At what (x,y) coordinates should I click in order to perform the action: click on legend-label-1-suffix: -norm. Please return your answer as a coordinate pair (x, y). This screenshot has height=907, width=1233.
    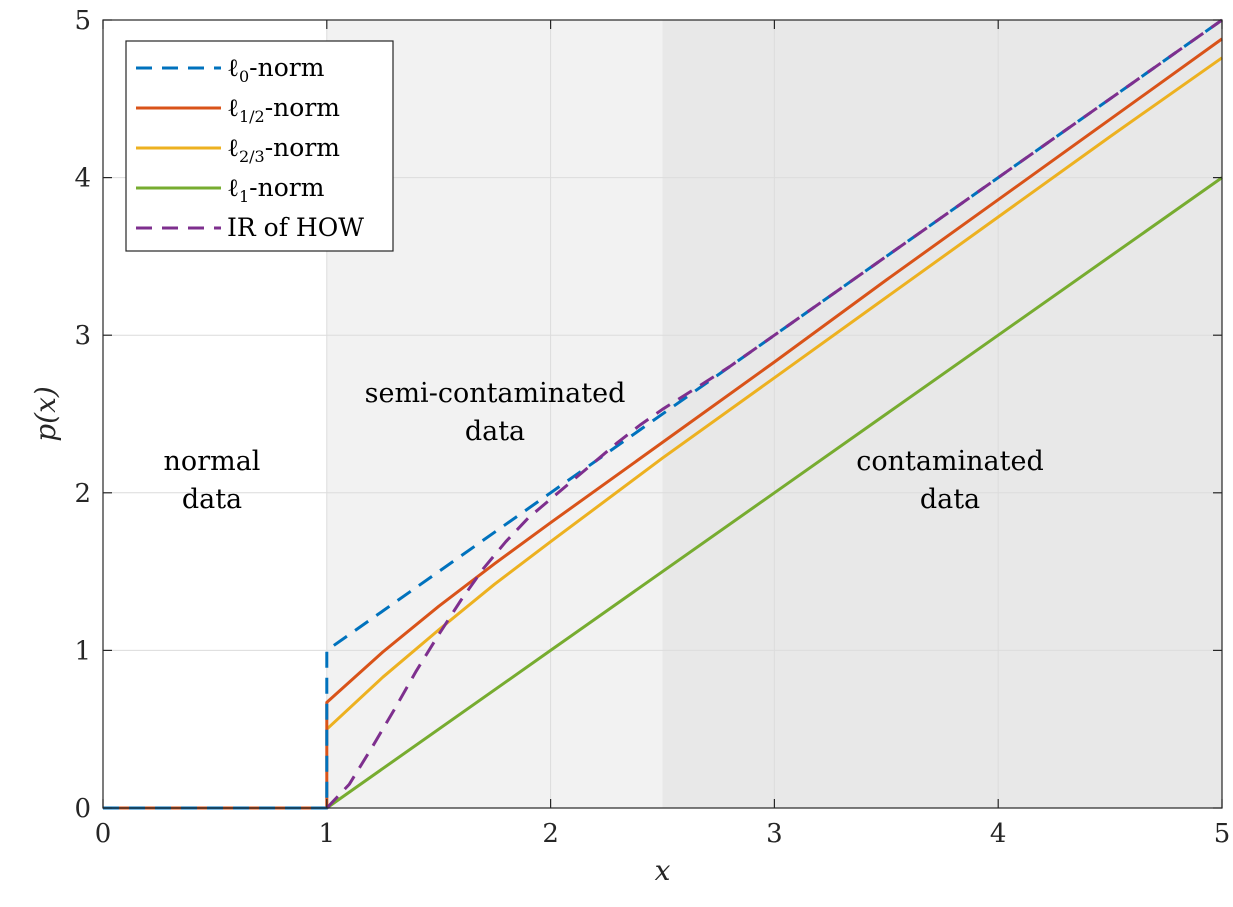
    Looking at the image, I should click on (303, 107).